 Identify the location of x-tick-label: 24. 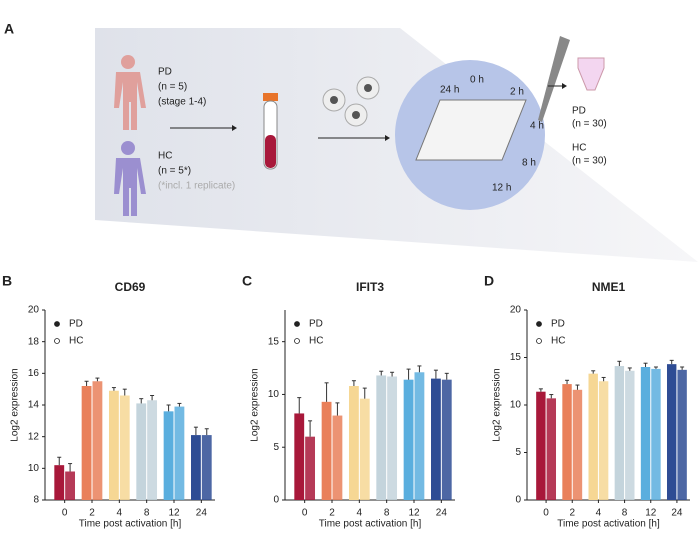
(442, 513).